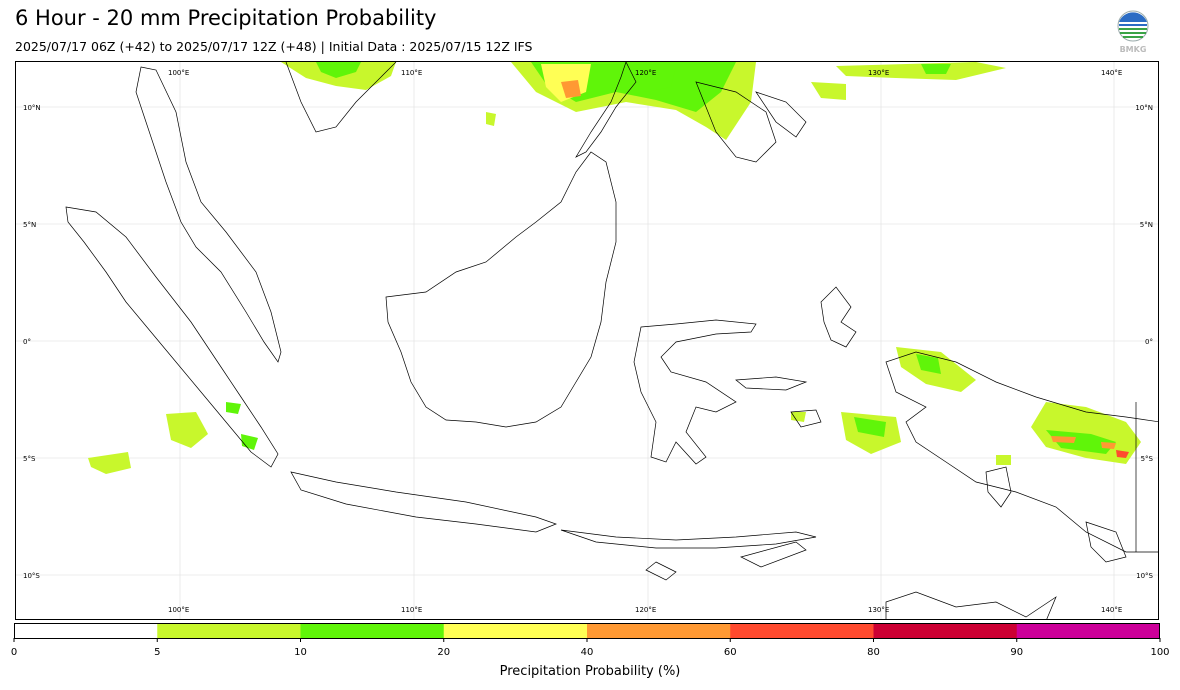 This screenshot has width=1180, height=690. Describe the element at coordinates (443, 652) in the screenshot. I see `colorbar-tick-label: 20` at that location.